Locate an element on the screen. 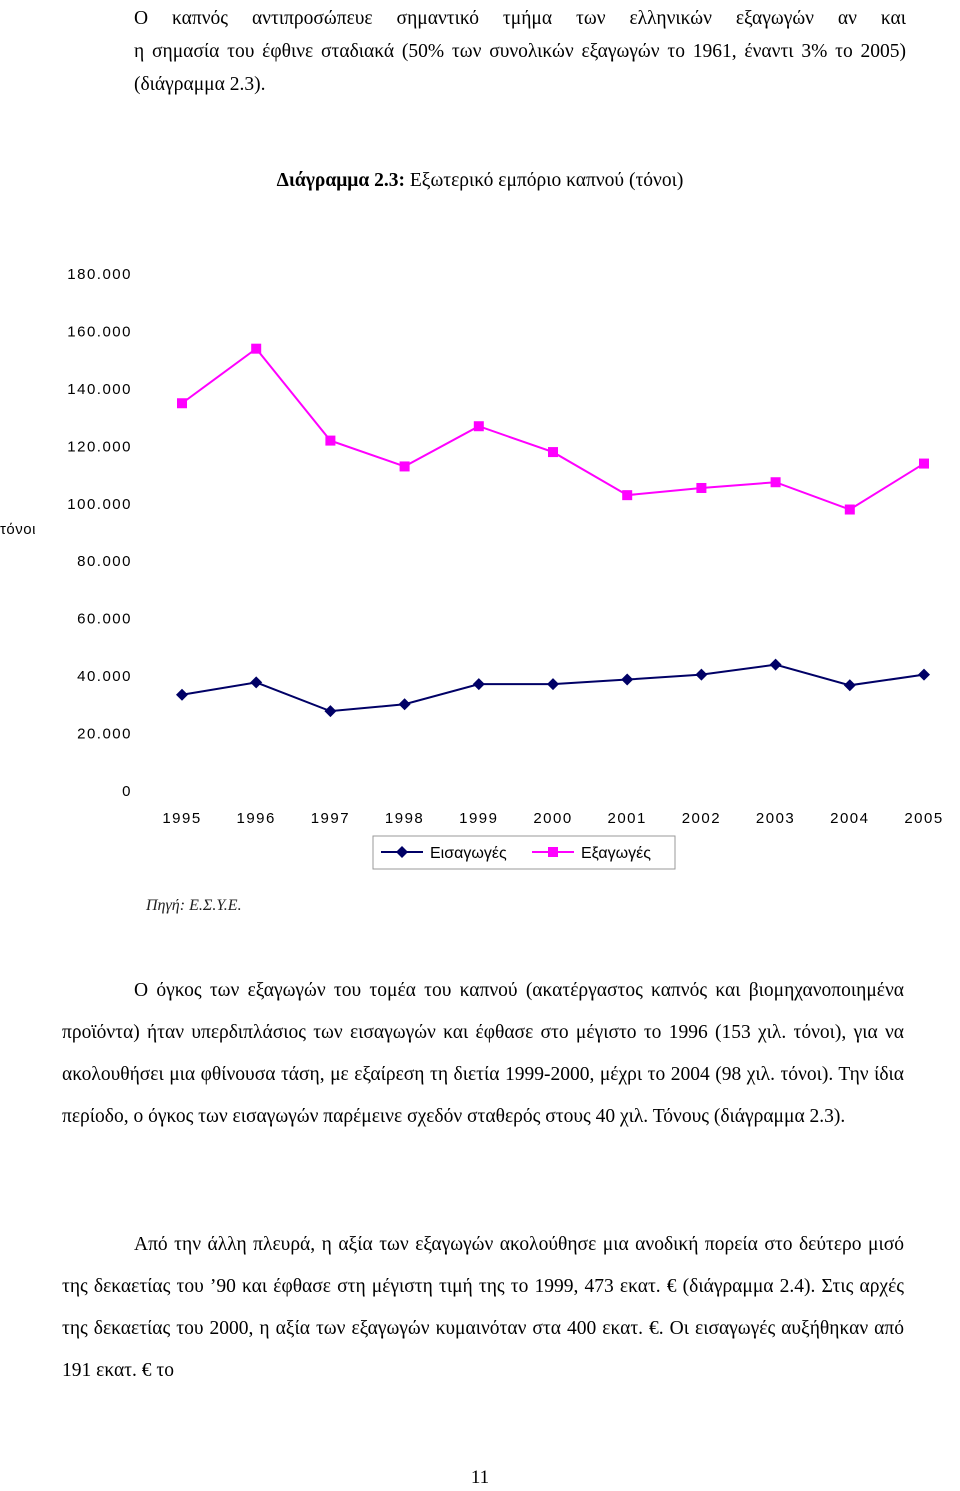  legend-label-imports: Εισαγωγές is located at coordinates (468, 853).